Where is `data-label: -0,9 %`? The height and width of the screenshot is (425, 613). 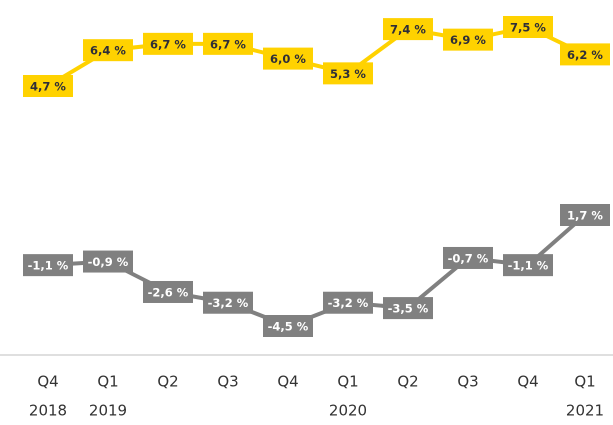 data-label: -0,9 % is located at coordinates (108, 262).